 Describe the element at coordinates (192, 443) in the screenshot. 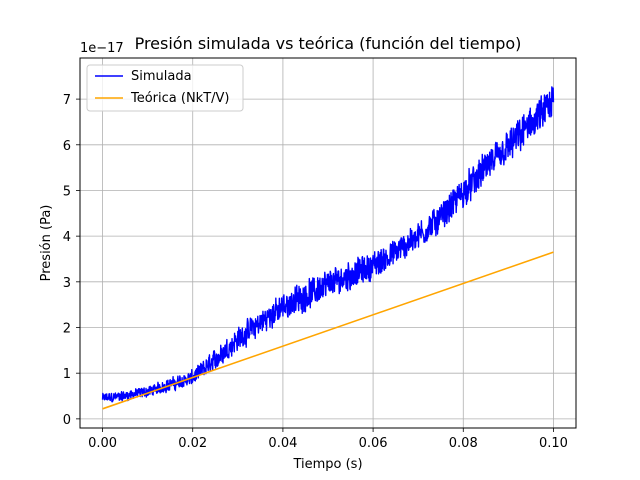

I see `x-tick-label: 0.02` at that location.